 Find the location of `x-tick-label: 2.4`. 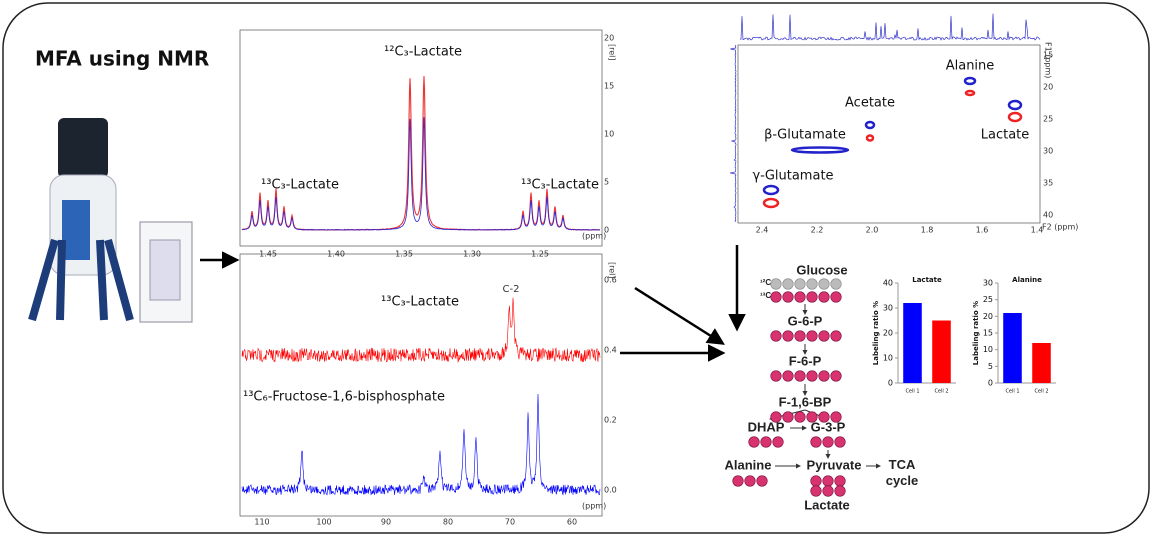

x-tick-label: 2.4 is located at coordinates (762, 230).